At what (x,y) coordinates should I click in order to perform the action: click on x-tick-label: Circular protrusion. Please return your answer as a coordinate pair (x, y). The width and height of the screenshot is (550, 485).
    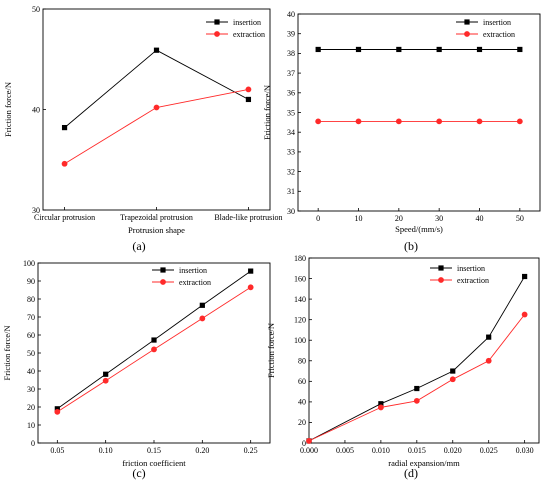
    Looking at the image, I should click on (64, 217).